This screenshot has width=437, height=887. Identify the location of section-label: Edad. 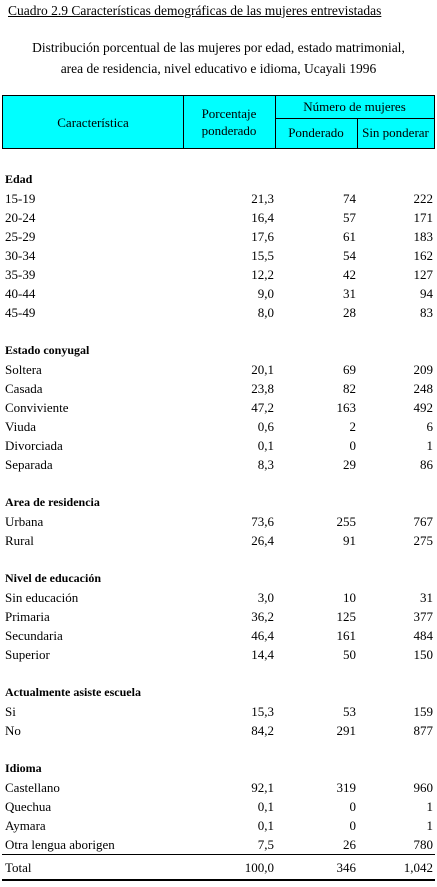
(19, 179).